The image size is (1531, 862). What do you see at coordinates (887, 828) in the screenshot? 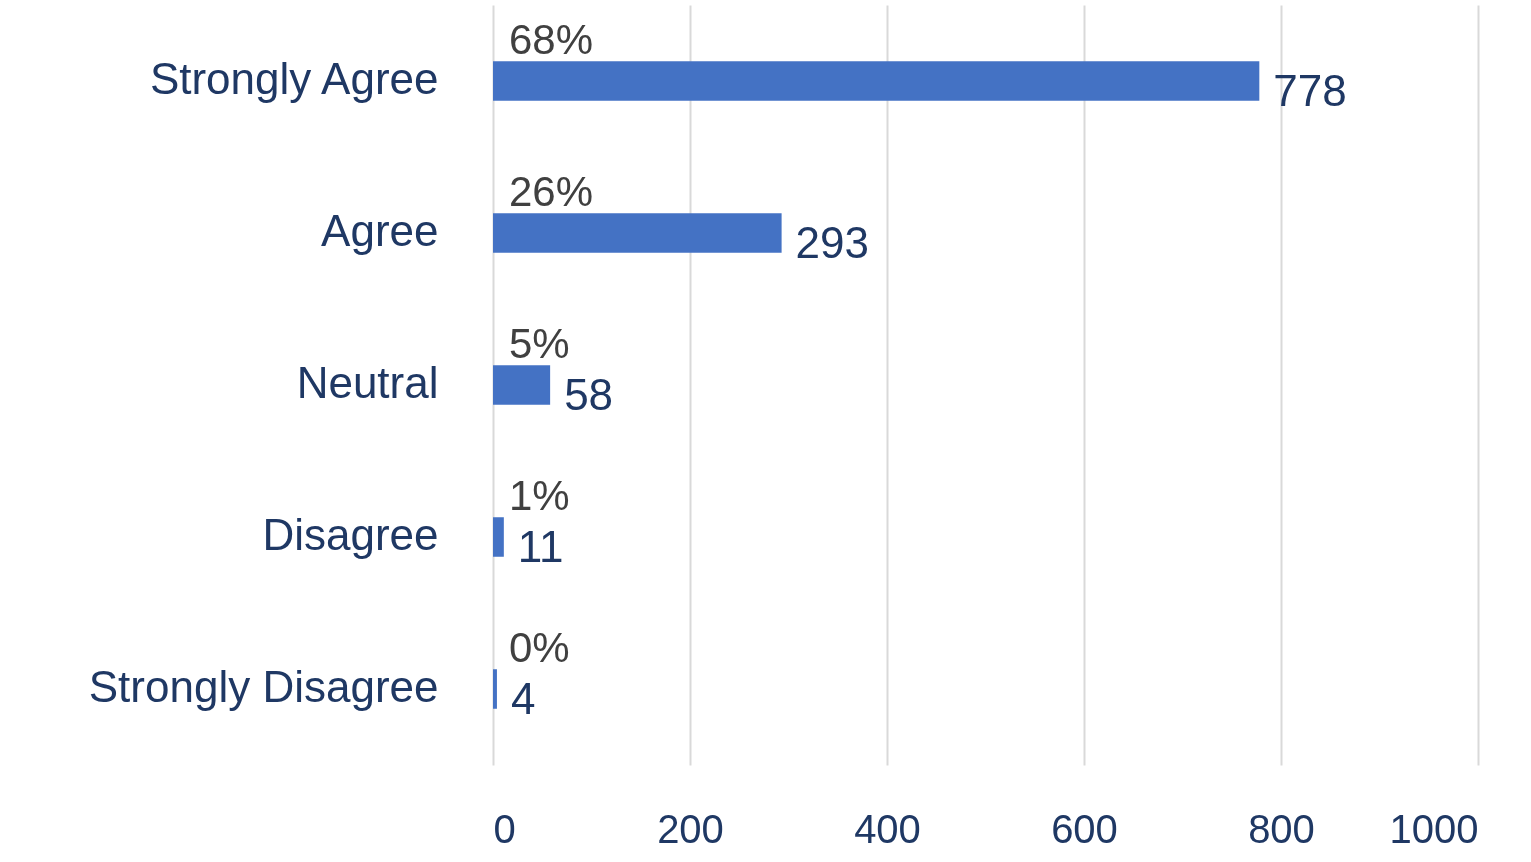
I see `x-tick-label: 400` at bounding box center [887, 828].